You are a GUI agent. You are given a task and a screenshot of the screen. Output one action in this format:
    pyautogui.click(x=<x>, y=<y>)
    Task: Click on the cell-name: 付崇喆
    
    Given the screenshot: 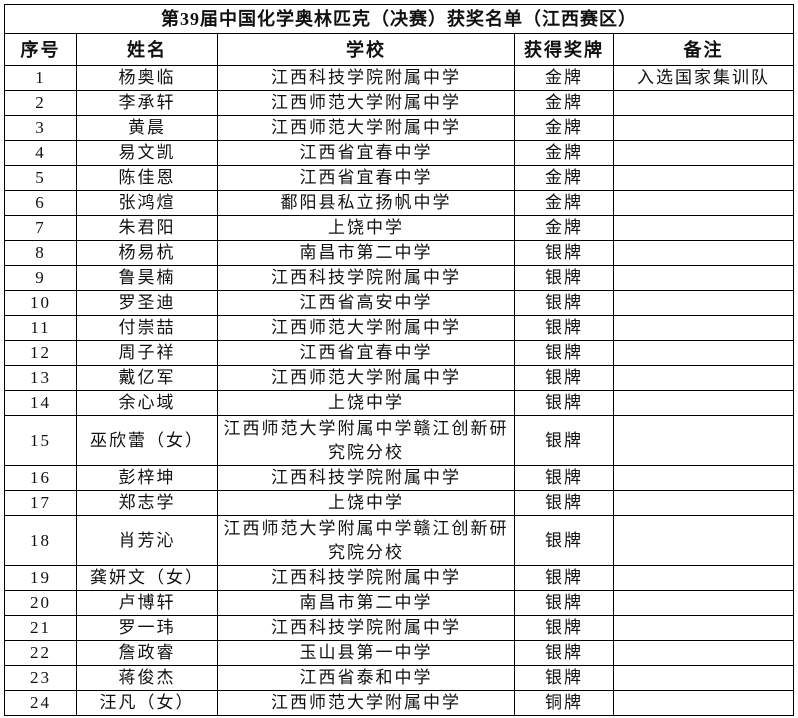 What is the action you would take?
    pyautogui.click(x=147, y=328)
    